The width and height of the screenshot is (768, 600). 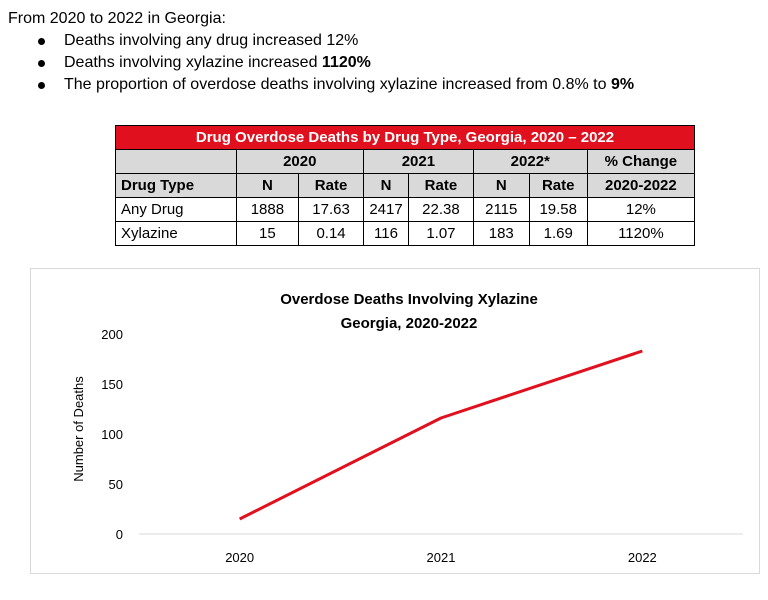 What do you see at coordinates (558, 209) in the screenshot?
I see `table-cell: 19.58` at bounding box center [558, 209].